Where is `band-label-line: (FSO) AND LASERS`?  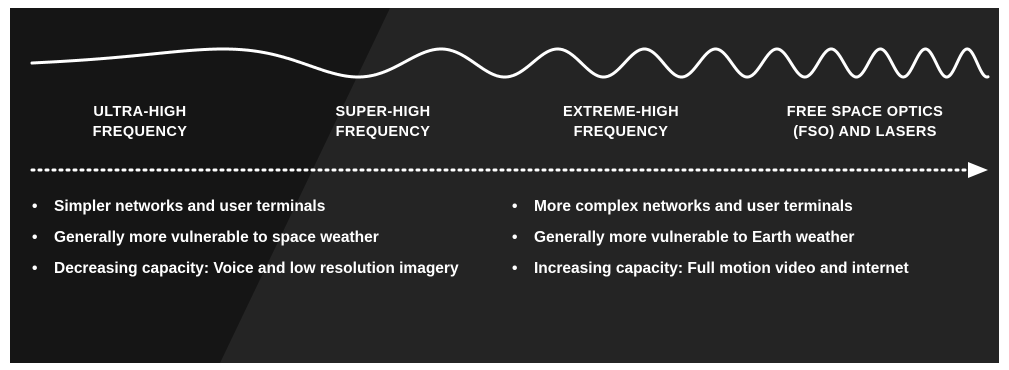
band-label-line: (FSO) AND LASERS is located at coordinates (865, 132).